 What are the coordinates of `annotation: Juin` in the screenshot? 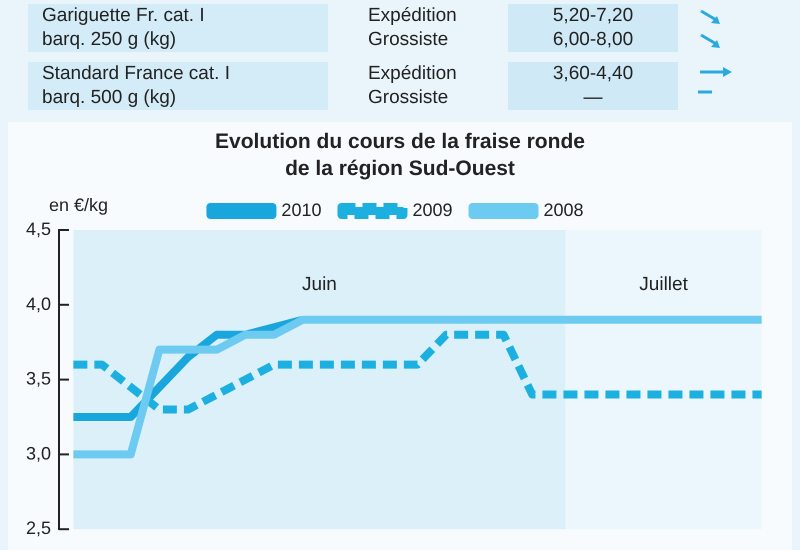 It's located at (319, 285).